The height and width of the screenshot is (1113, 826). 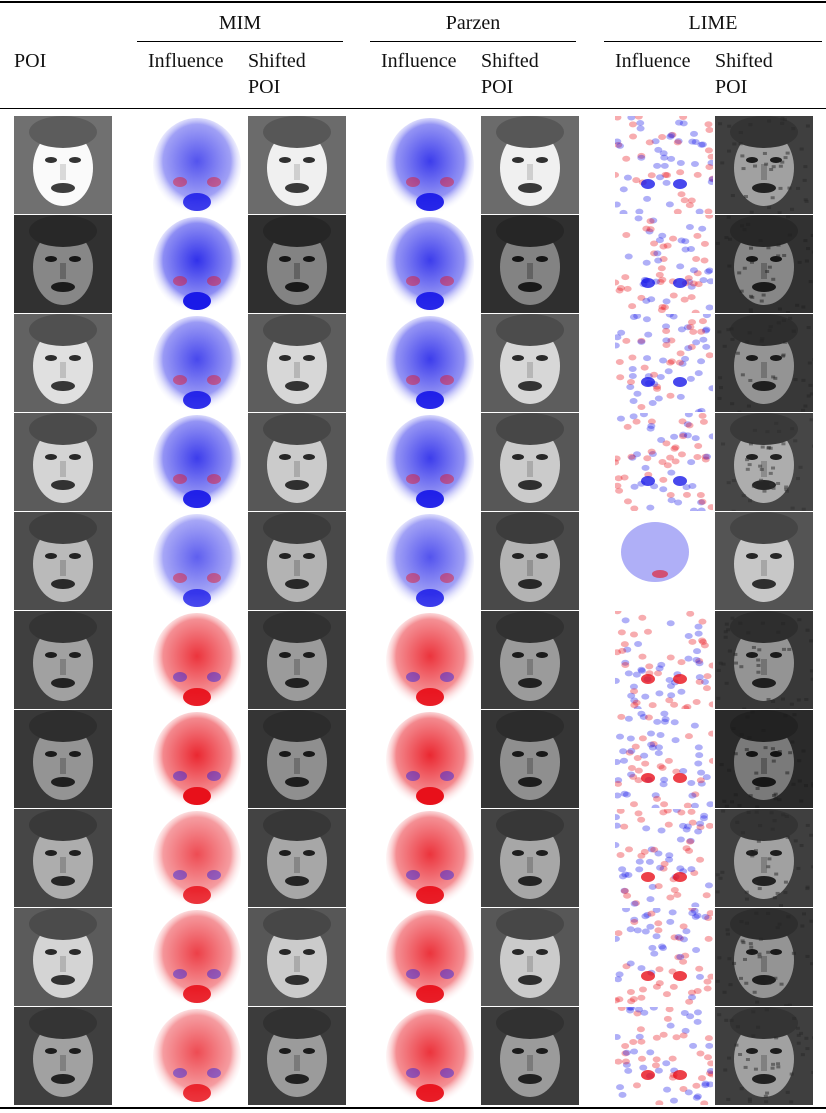 I want to click on group-header-mim: MIM, so click(x=240, y=23).